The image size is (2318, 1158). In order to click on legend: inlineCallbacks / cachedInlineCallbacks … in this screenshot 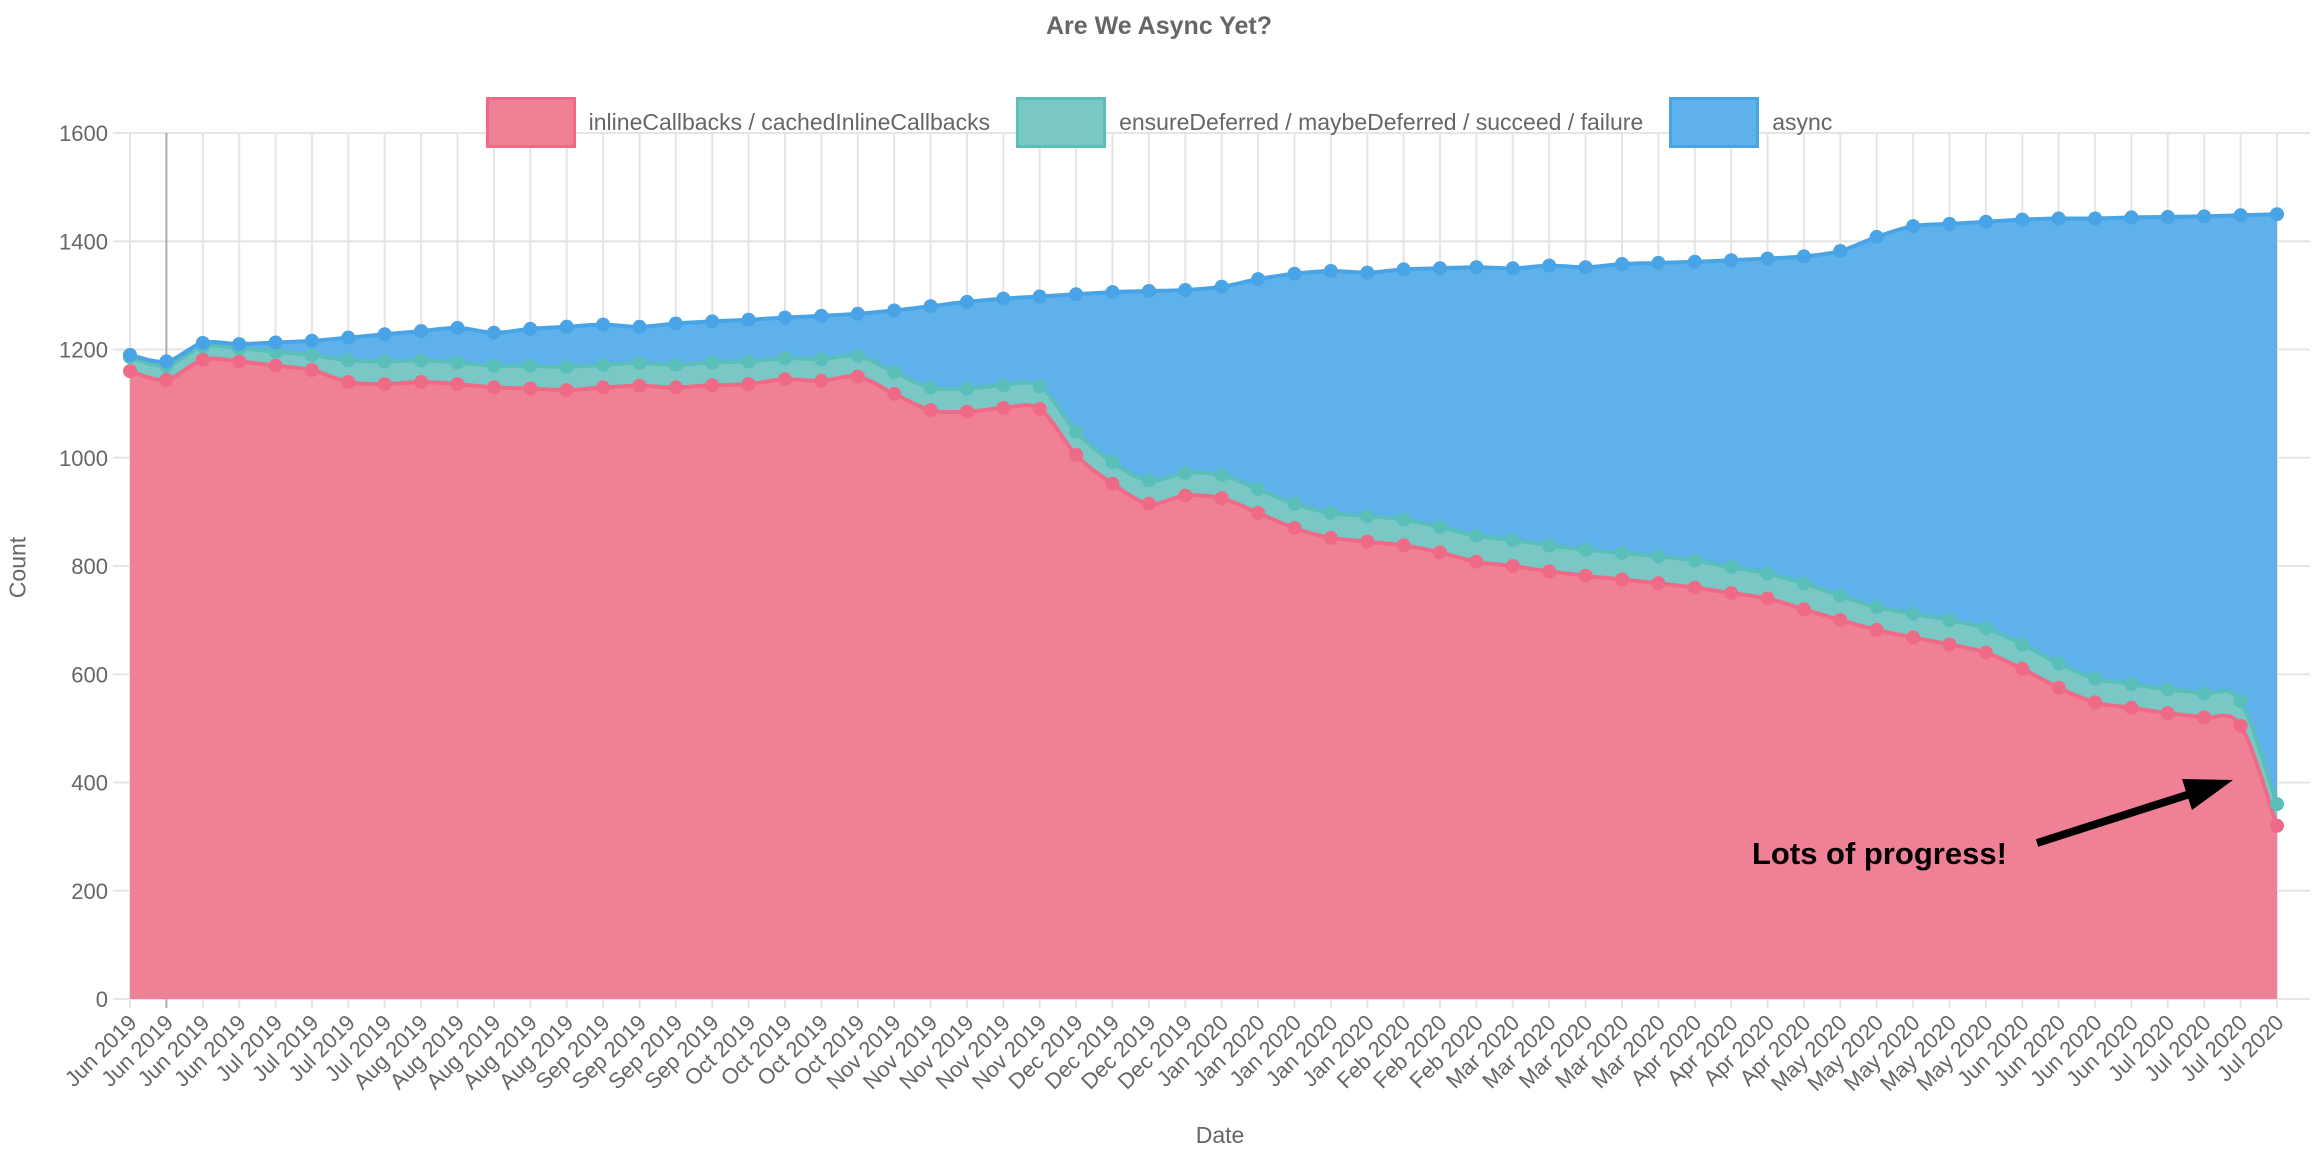, I will do `click(1159, 122)`.